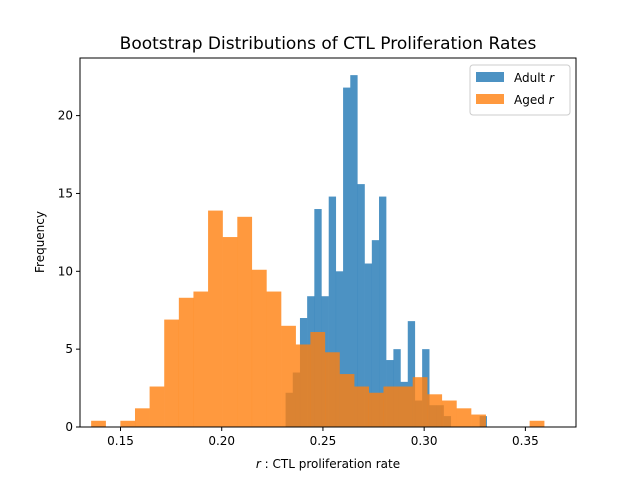 The height and width of the screenshot is (480, 640). What do you see at coordinates (259, 464) in the screenshot?
I see `x-axis-label-italic: r` at bounding box center [259, 464].